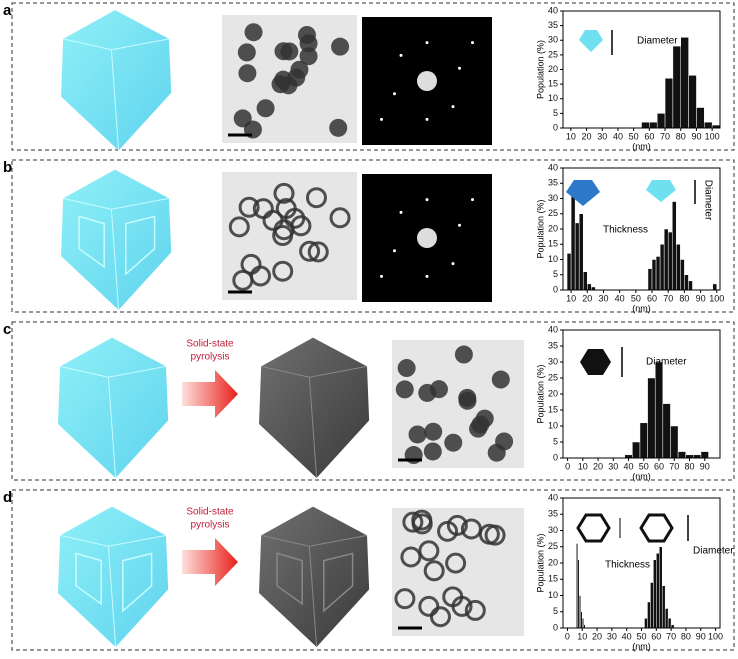  Describe the element at coordinates (636, 298) in the screenshot. I see `x-tick-label: 50` at that location.